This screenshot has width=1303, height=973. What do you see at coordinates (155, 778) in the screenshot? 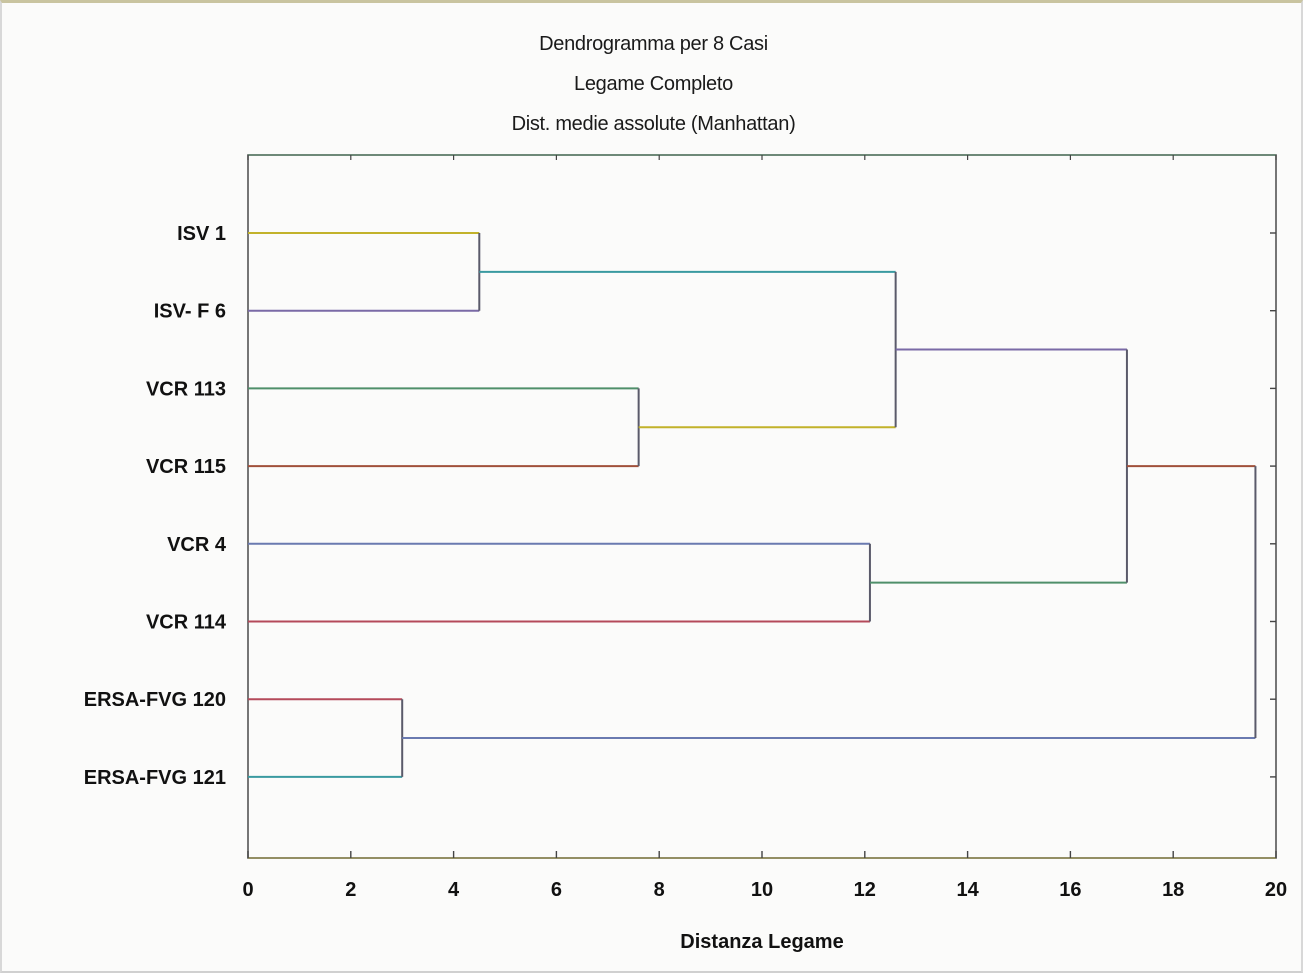
I see `leaf-label: ERSA-FVG 121` at bounding box center [155, 778].